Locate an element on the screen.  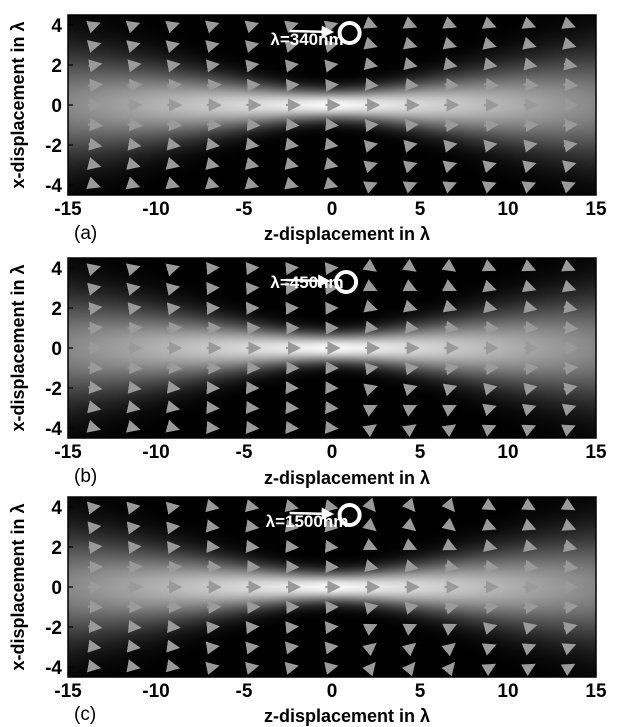
x-tick-label: 5 is located at coordinates (420, 209).